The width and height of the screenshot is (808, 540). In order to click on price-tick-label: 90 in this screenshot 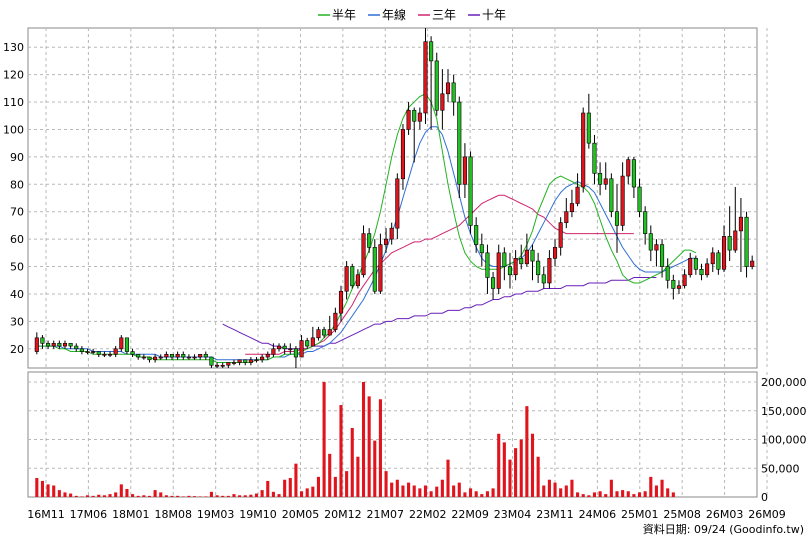, I will do `click(17, 157)`.